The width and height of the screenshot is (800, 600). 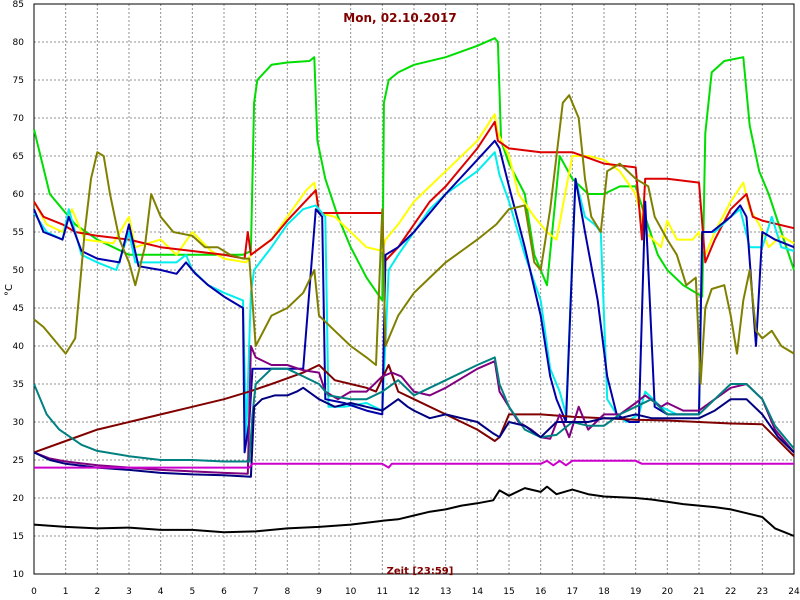 What do you see at coordinates (224, 592) in the screenshot?
I see `x-tick-label: 6` at bounding box center [224, 592].